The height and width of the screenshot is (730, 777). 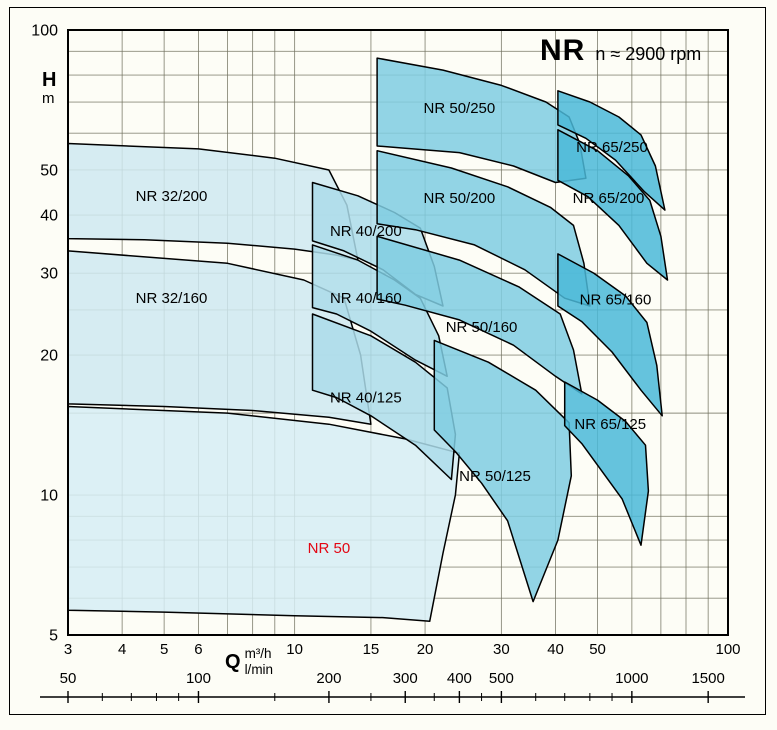 What do you see at coordinates (555, 649) in the screenshot?
I see `x-tick-label-m3h-40: 40` at bounding box center [555, 649].